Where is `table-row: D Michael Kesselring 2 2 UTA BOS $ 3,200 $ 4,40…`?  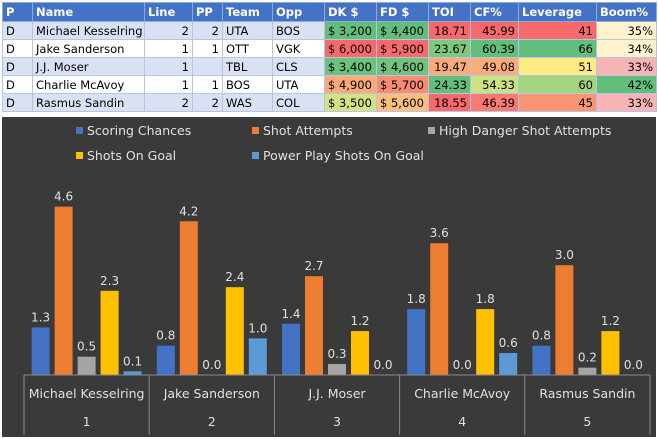 table-row: D Michael Kesselring 2 2 UTA BOS $ 3,200 $ 4,40… is located at coordinates (329, 30).